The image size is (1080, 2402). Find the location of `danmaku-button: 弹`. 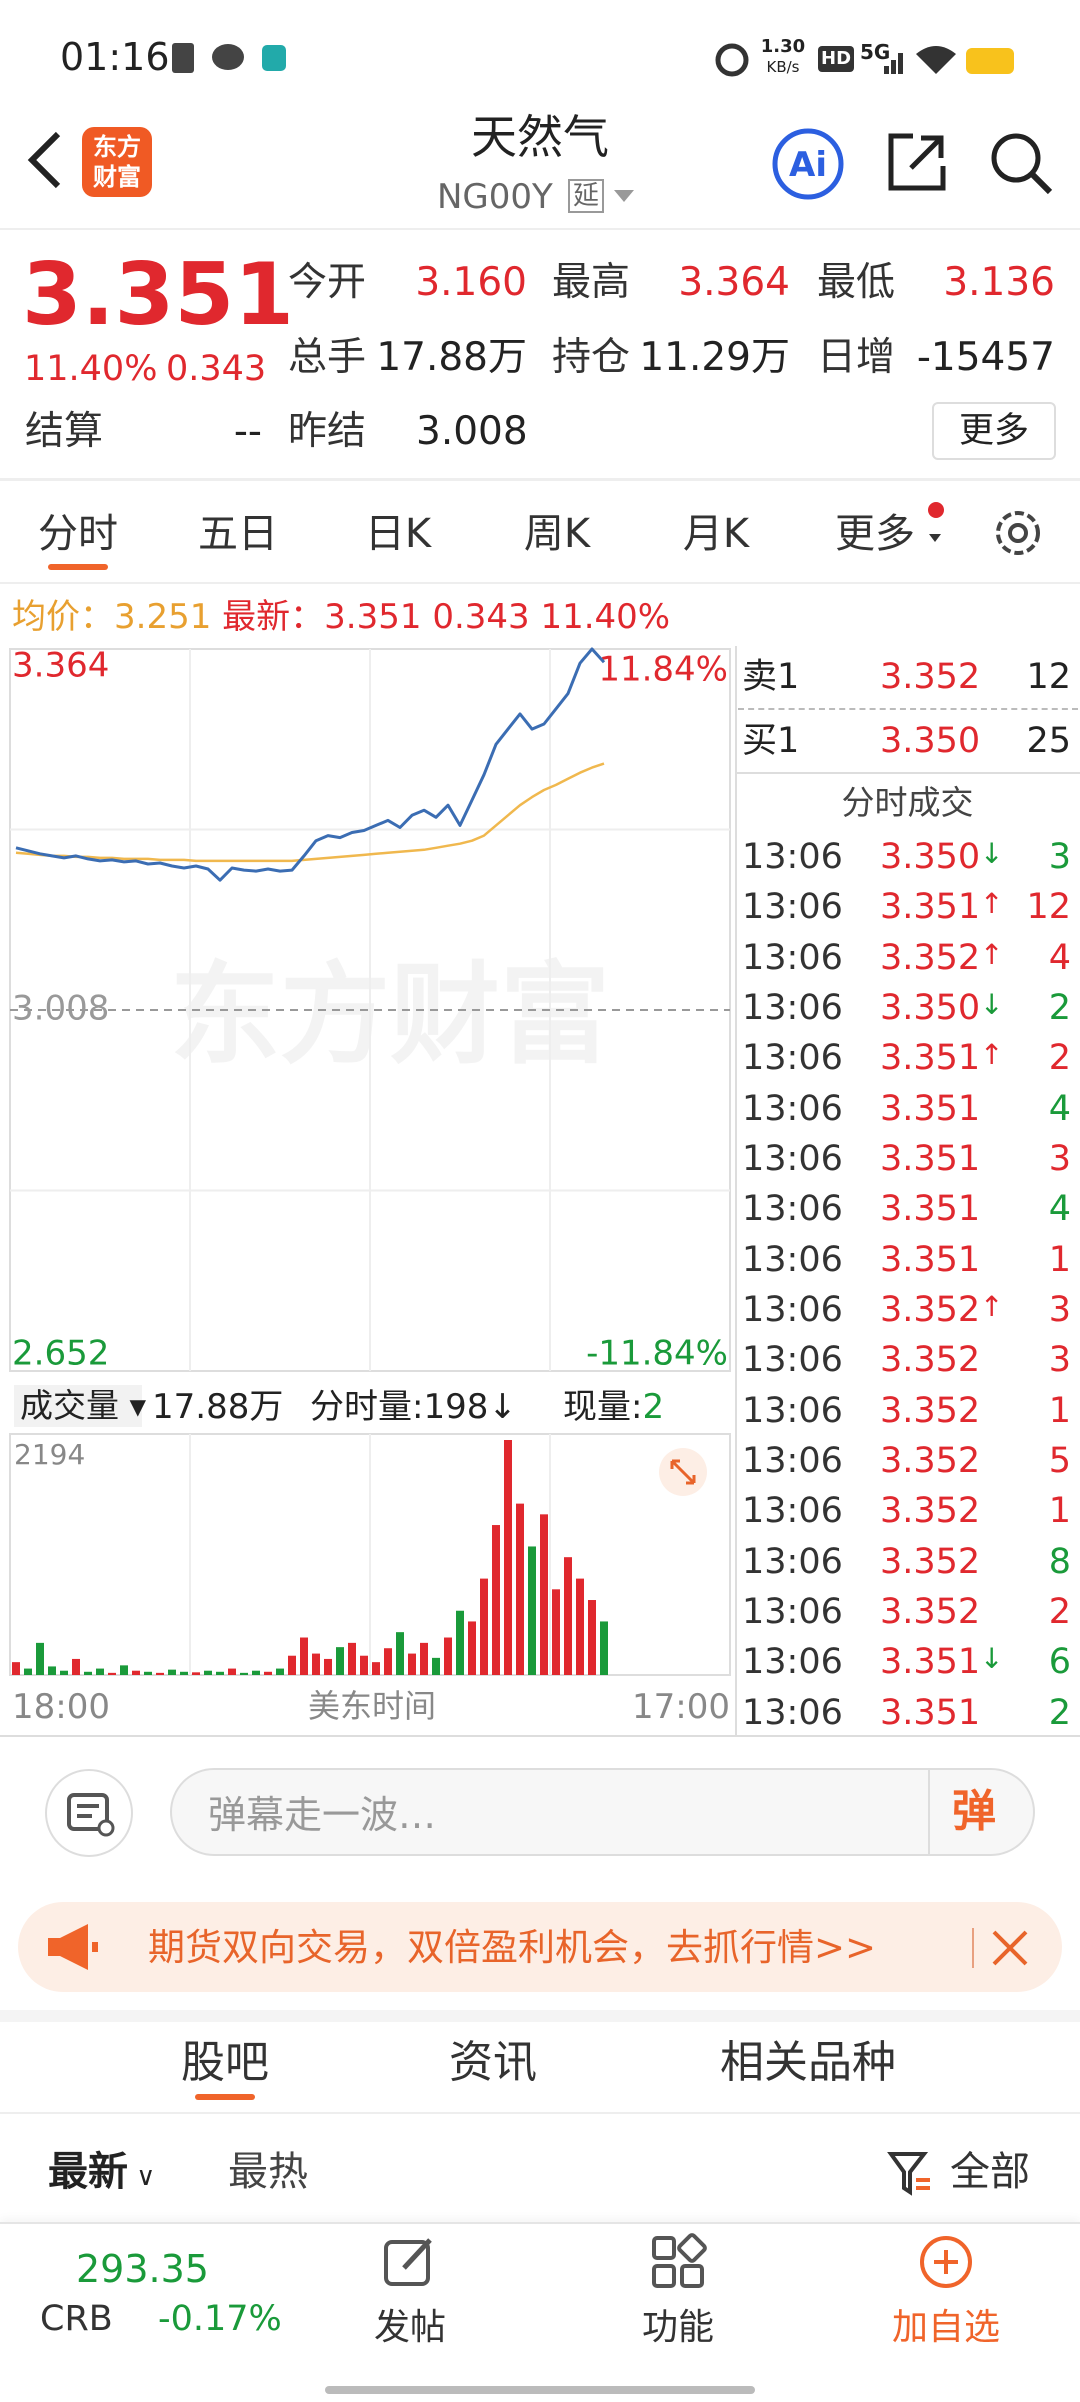

danmaku-button: 弹 is located at coordinates (974, 1811).